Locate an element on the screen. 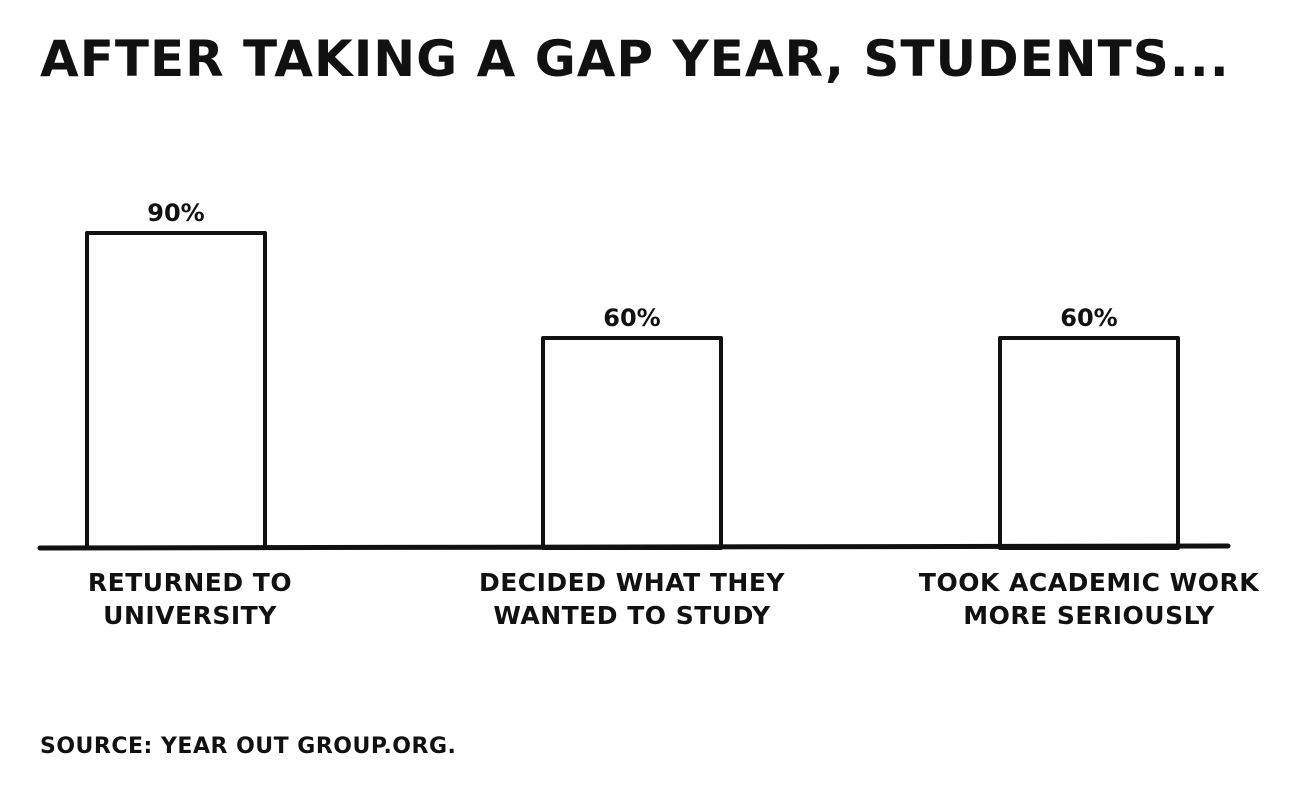 The image size is (1303, 794). category-label-line: UNIVERSITY is located at coordinates (190, 615).